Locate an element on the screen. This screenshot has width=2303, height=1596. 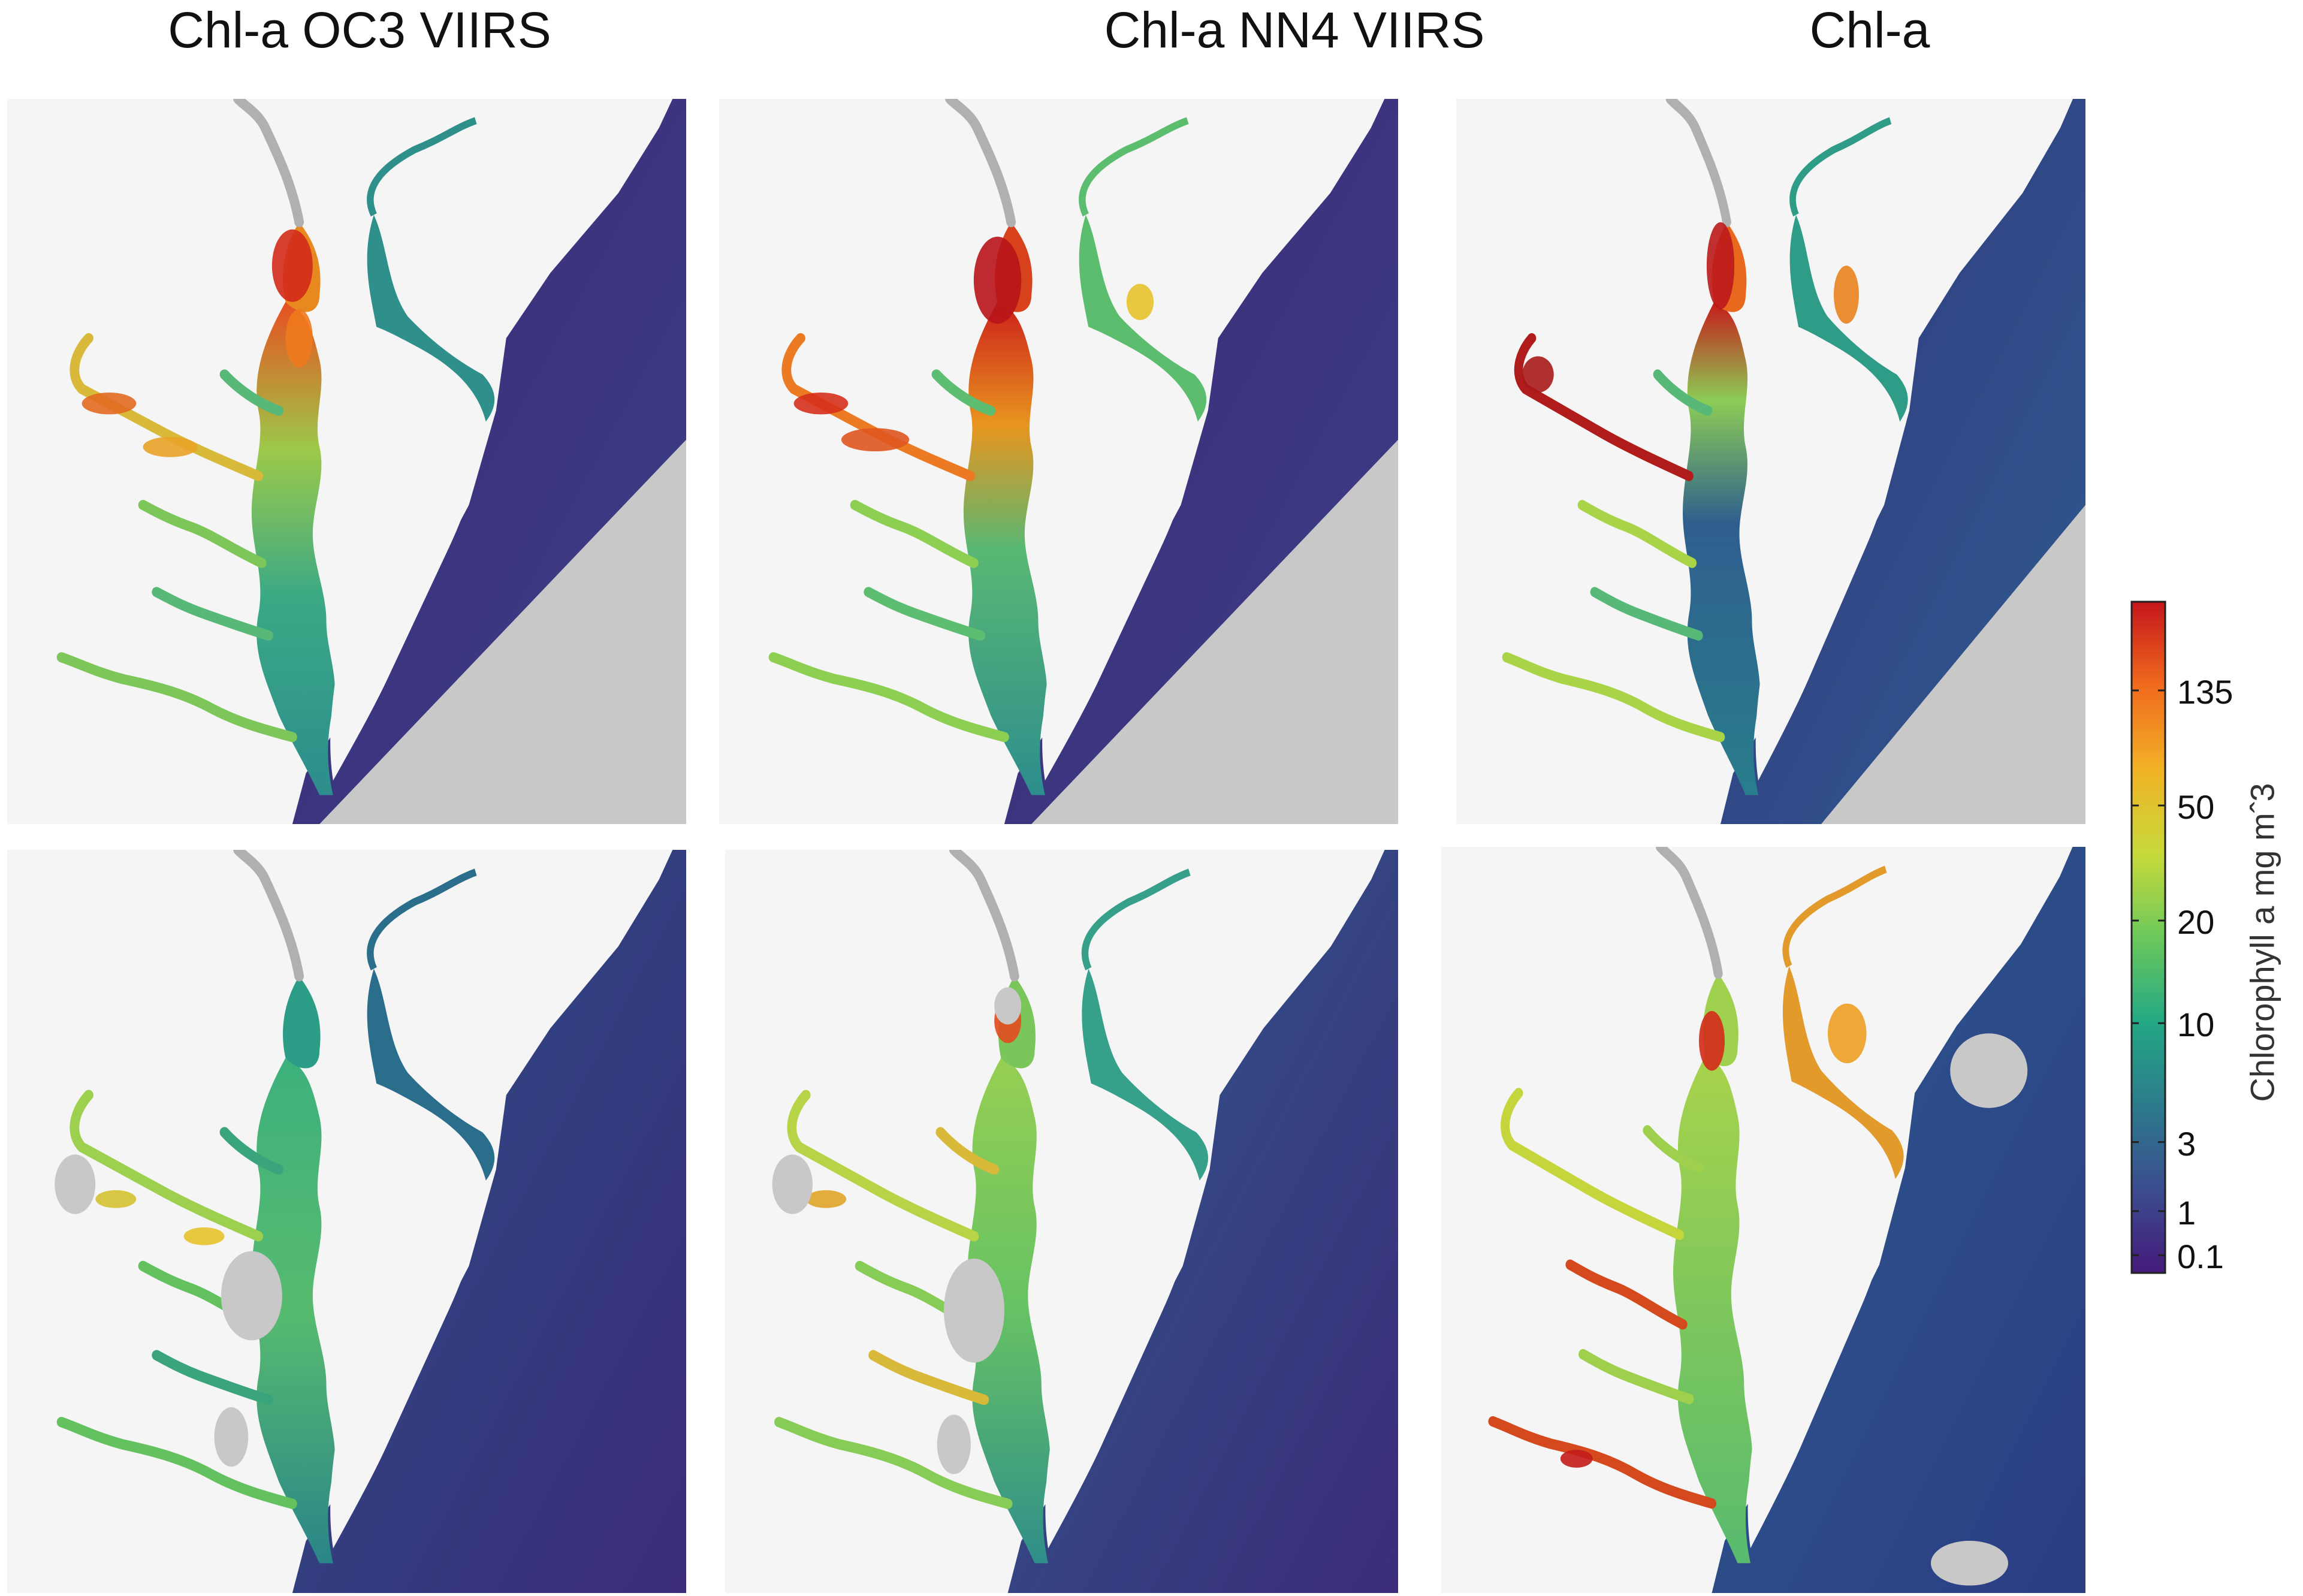
colorbar-tick-label: 50 is located at coordinates (2196, 807).